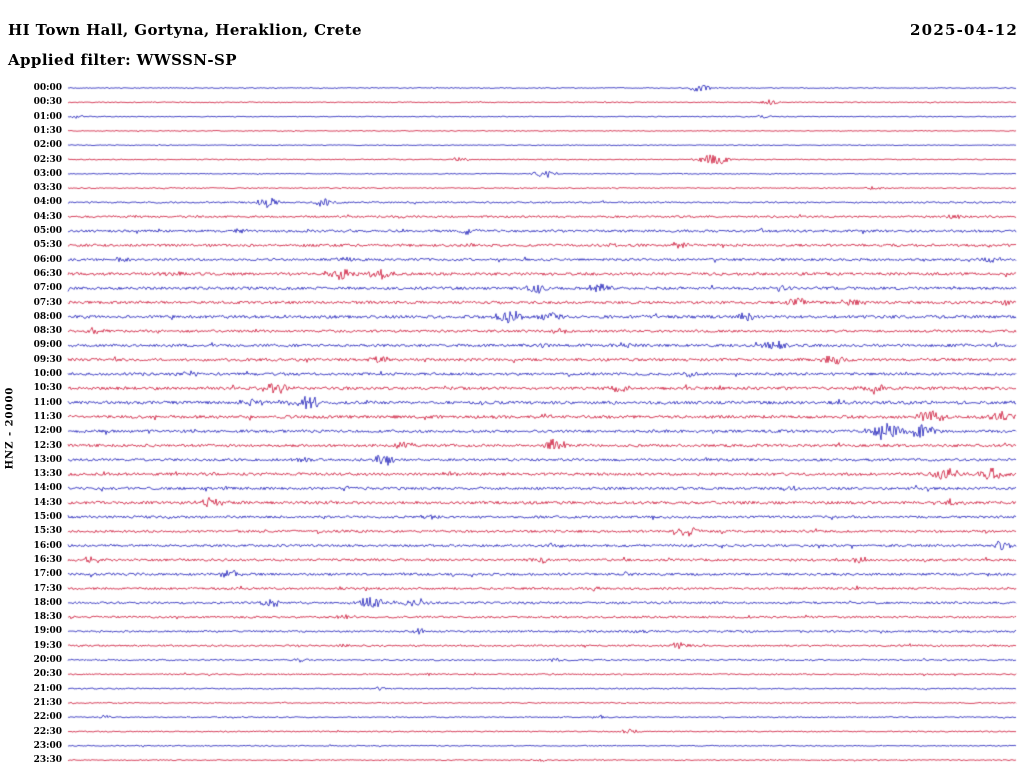 This screenshot has height=780, width=1024. Describe the element at coordinates (47, 359) in the screenshot. I see `time-label-09:30: 09:30` at that location.